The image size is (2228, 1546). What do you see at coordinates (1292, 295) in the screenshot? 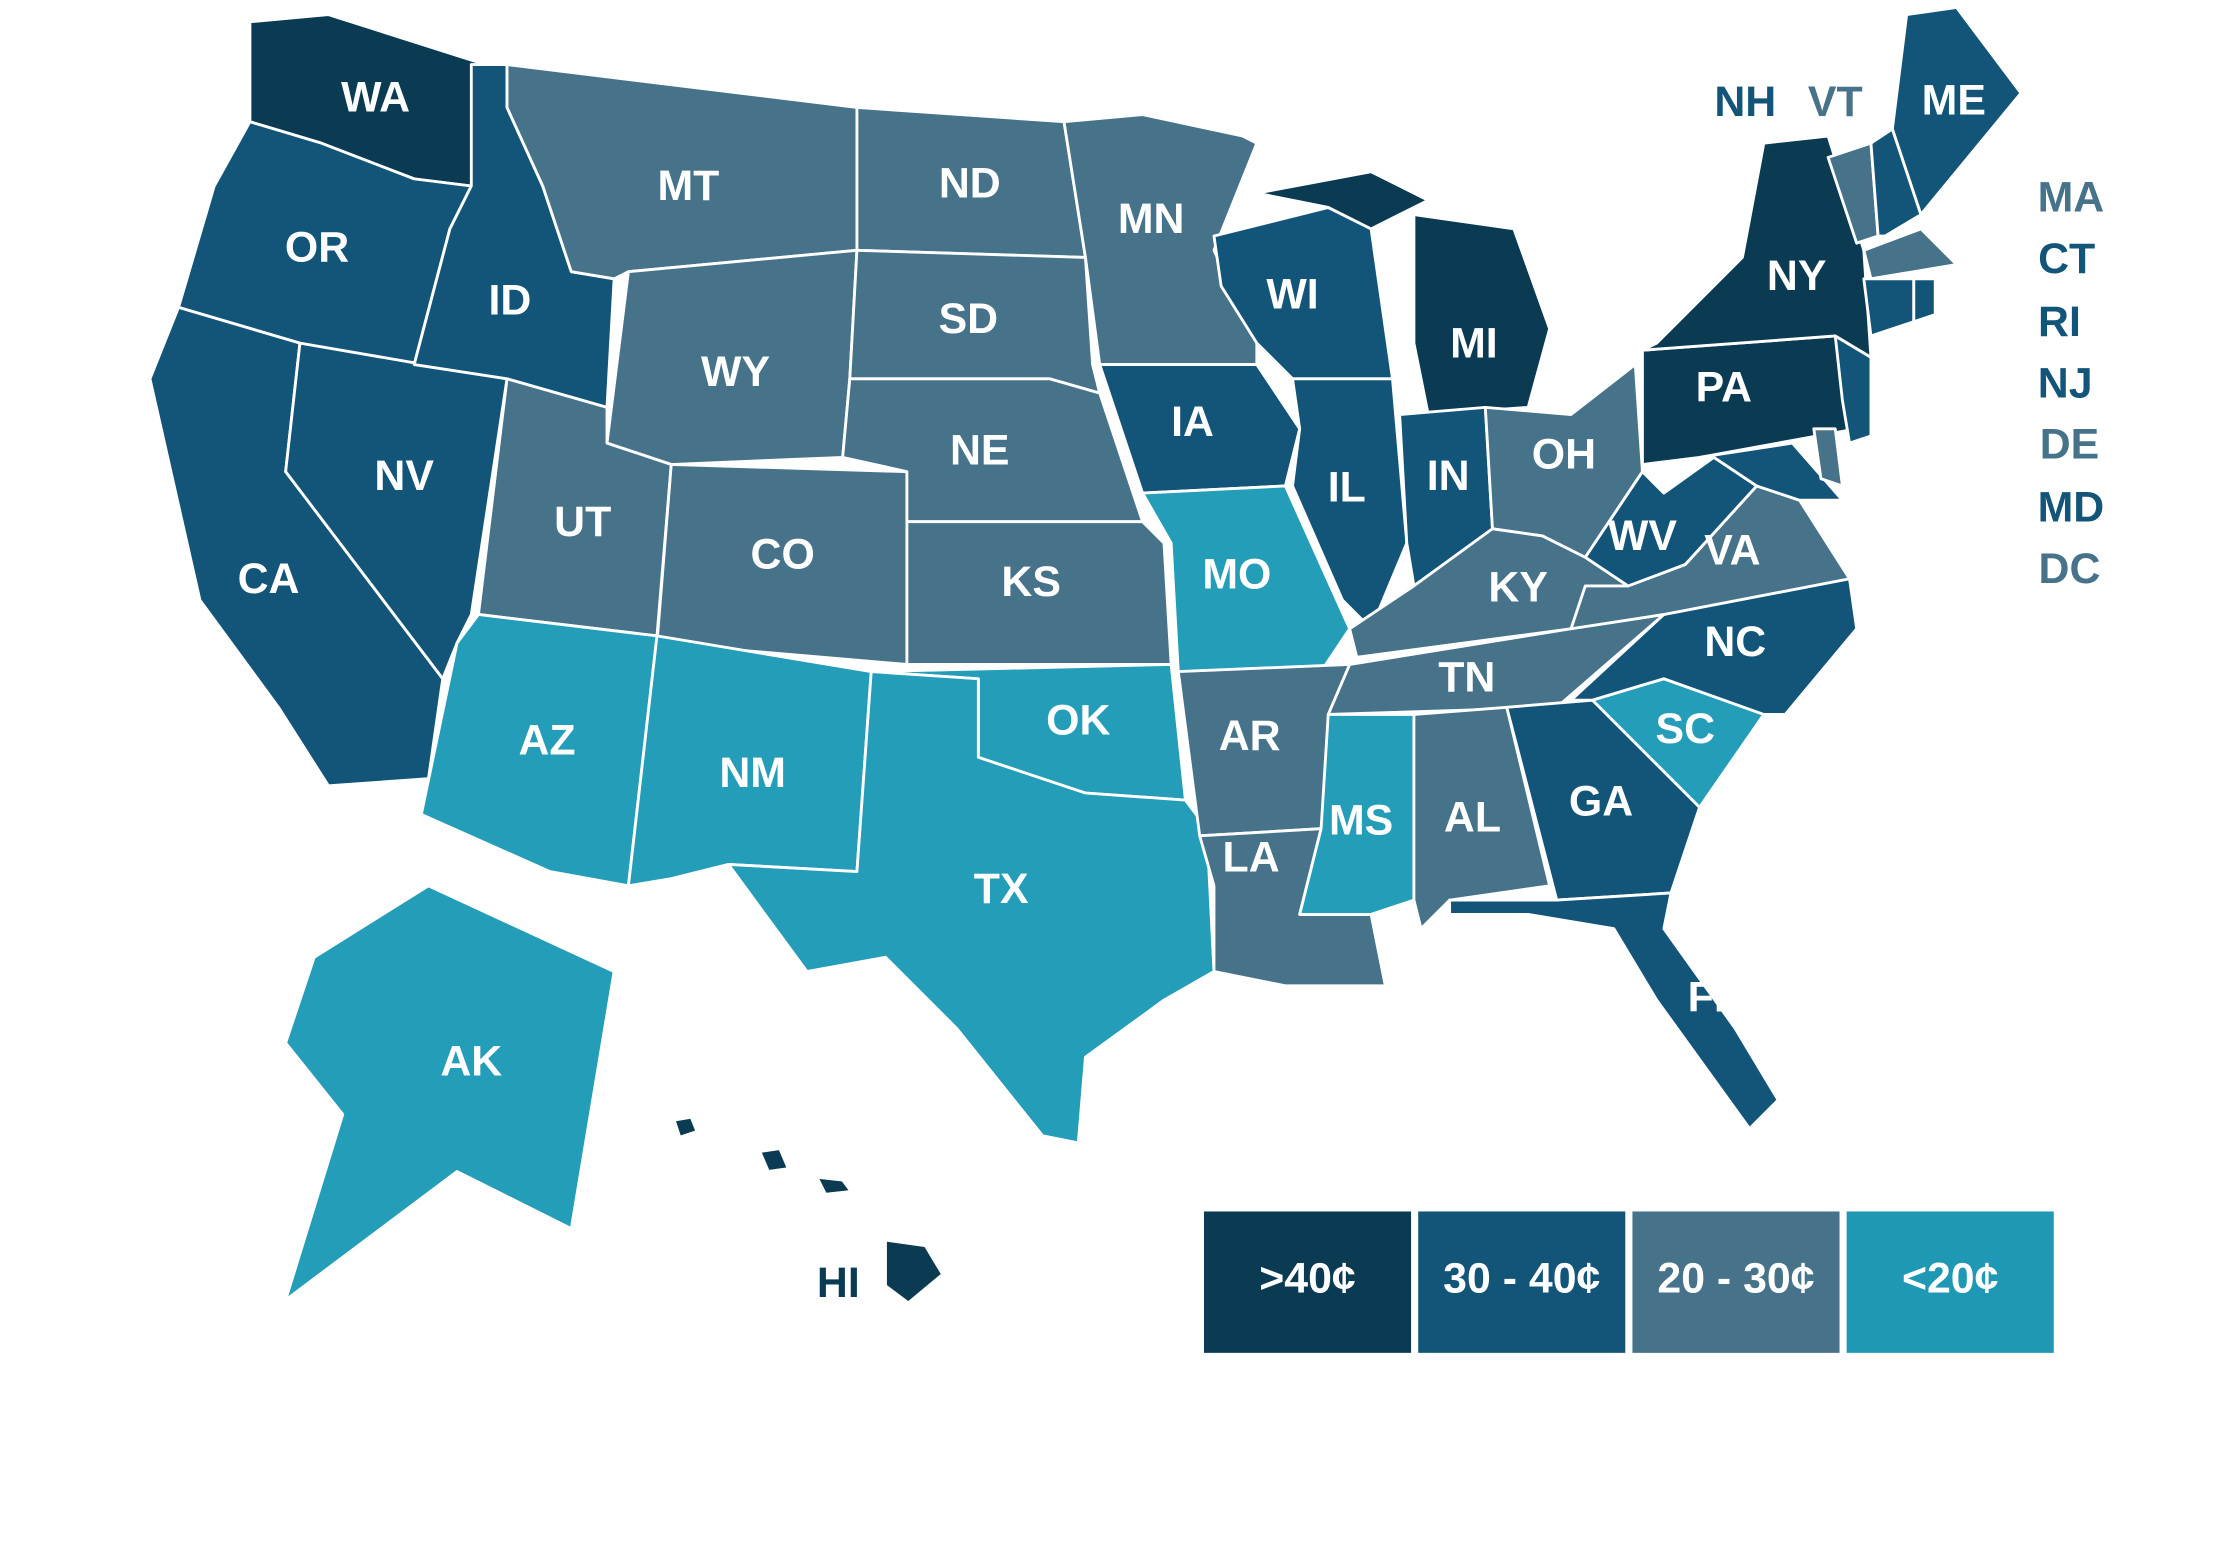
I see `state-label: WI` at bounding box center [1292, 295].